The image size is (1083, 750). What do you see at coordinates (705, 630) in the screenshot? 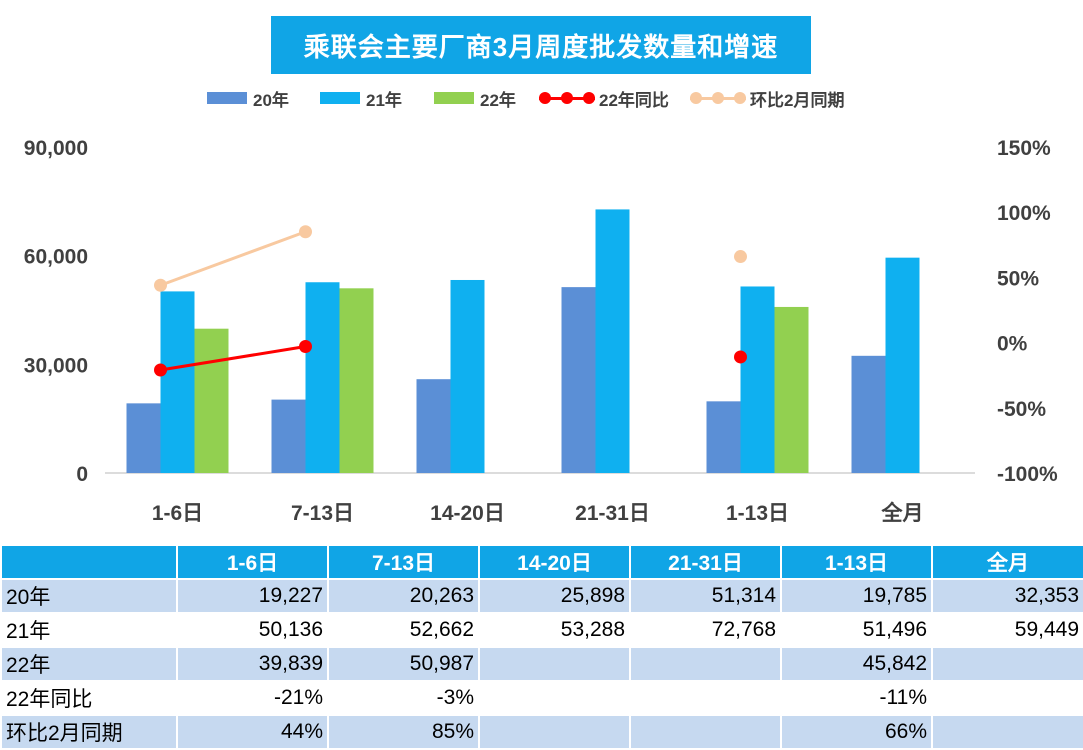
I see `table-cell: 72,768` at bounding box center [705, 630].